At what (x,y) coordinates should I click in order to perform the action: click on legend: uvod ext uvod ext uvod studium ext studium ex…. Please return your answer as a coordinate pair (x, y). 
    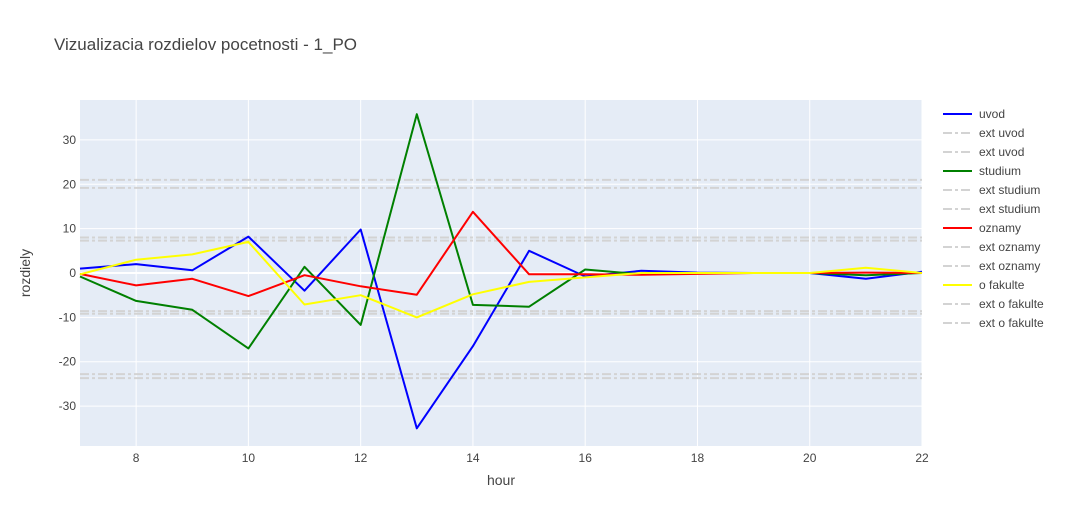
    Looking at the image, I should click on (993, 218).